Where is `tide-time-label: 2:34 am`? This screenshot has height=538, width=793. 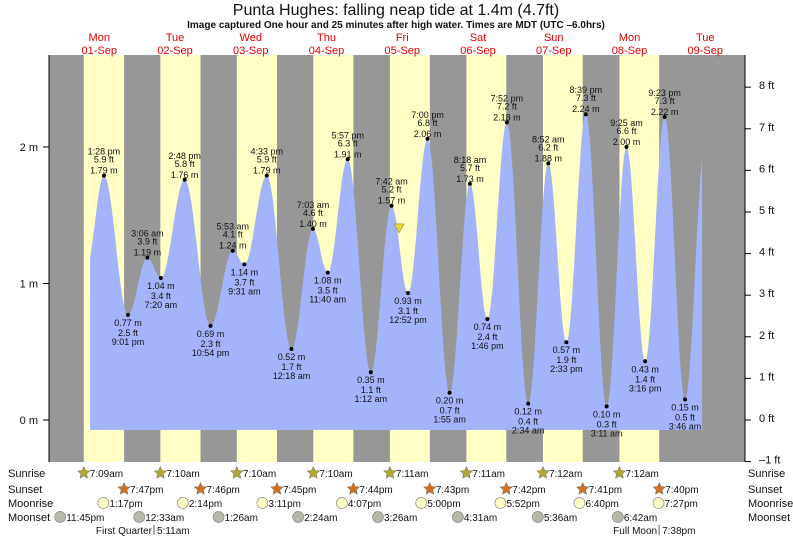
tide-time-label: 2:34 am is located at coordinates (528, 431).